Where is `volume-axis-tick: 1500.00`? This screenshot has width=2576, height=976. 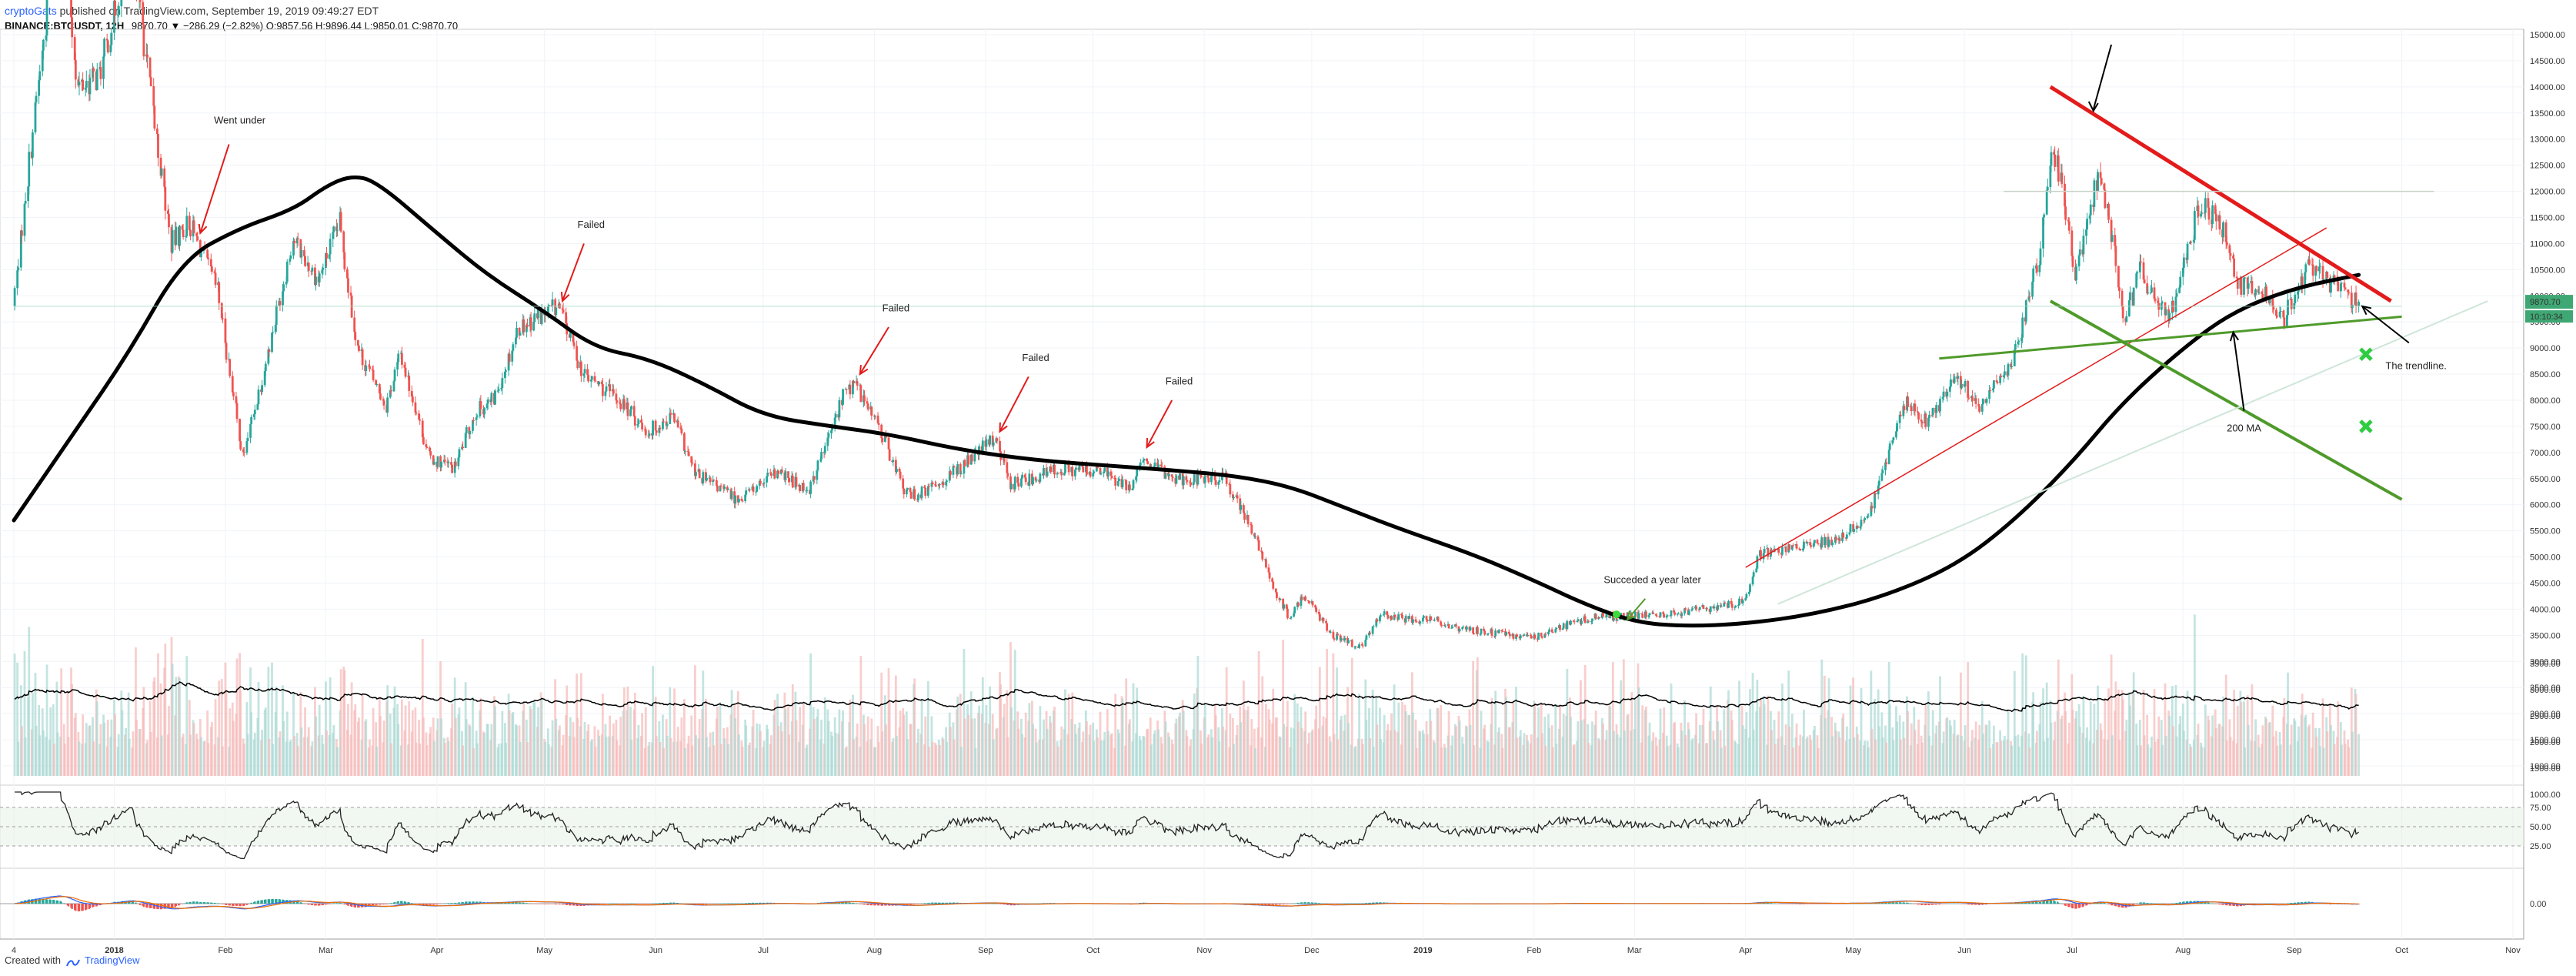 volume-axis-tick: 1500.00 is located at coordinates (2546, 769).